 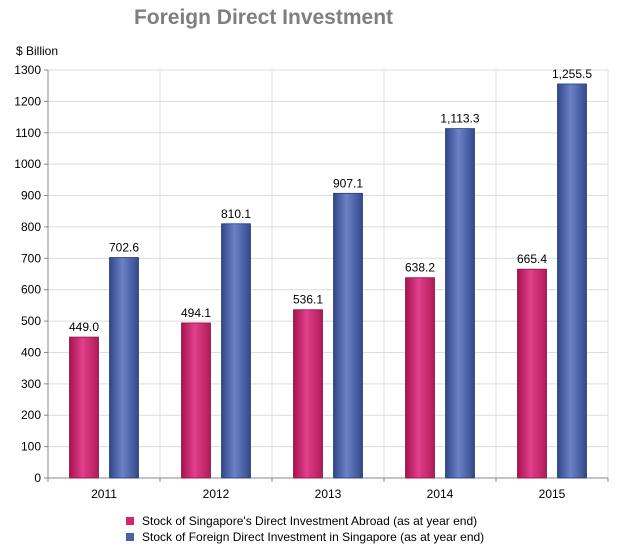 What do you see at coordinates (28, 133) in the screenshot?
I see `y-tick-label: 1100` at bounding box center [28, 133].